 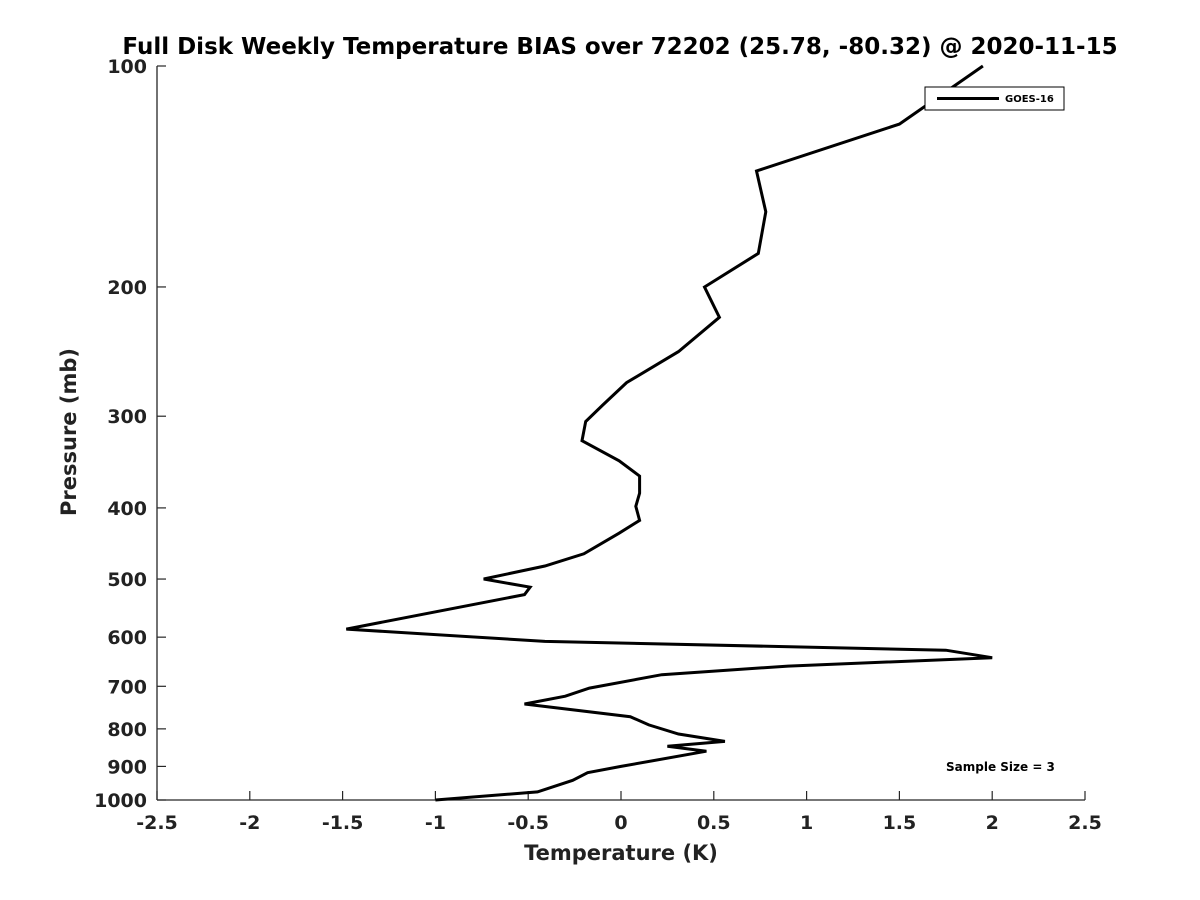 I want to click on y-axis-ticks: 100 200 300 400 500 600 700 800 900 1000, so click(x=130, y=434).